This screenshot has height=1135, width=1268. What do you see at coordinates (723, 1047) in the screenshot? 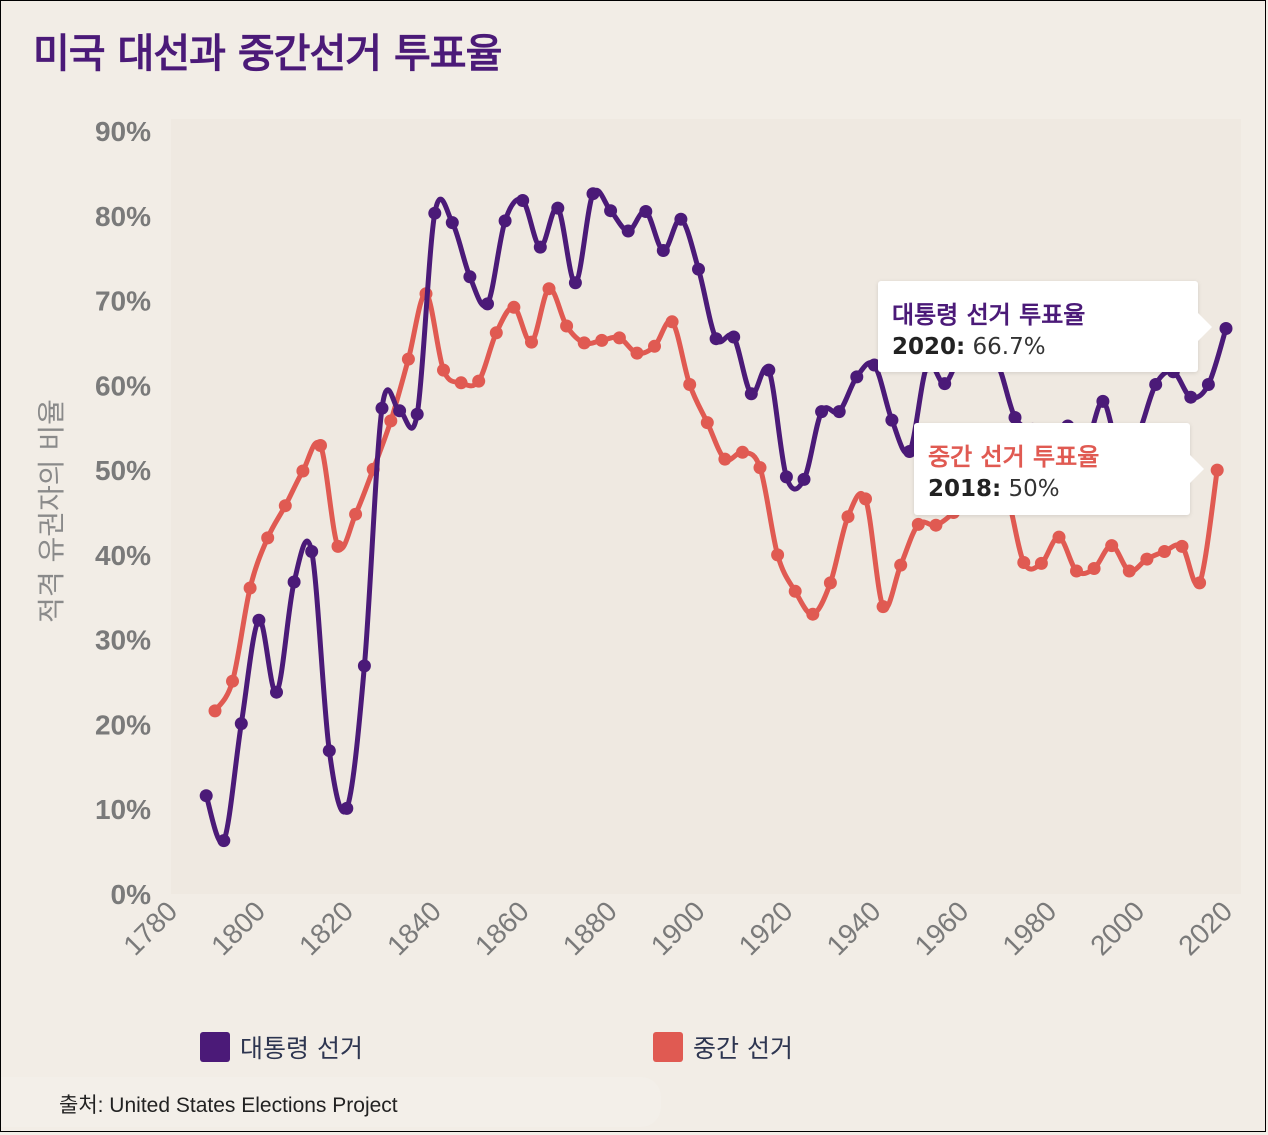
I see `legend-item-midterm: 중간 선거` at bounding box center [723, 1047].